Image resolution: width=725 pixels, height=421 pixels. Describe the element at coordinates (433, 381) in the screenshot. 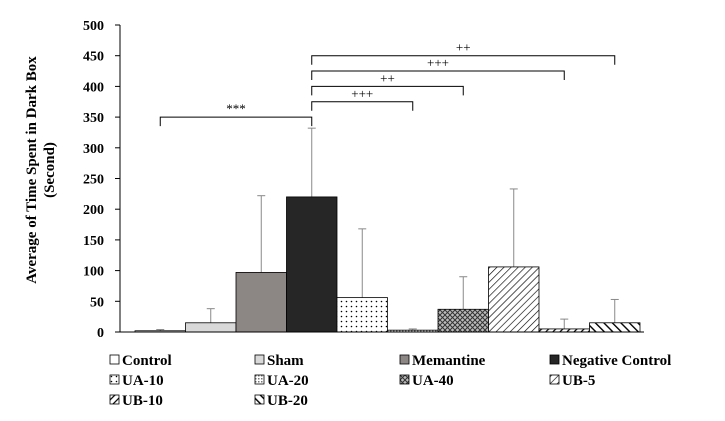

I see `legend-label: UA-40` at that location.